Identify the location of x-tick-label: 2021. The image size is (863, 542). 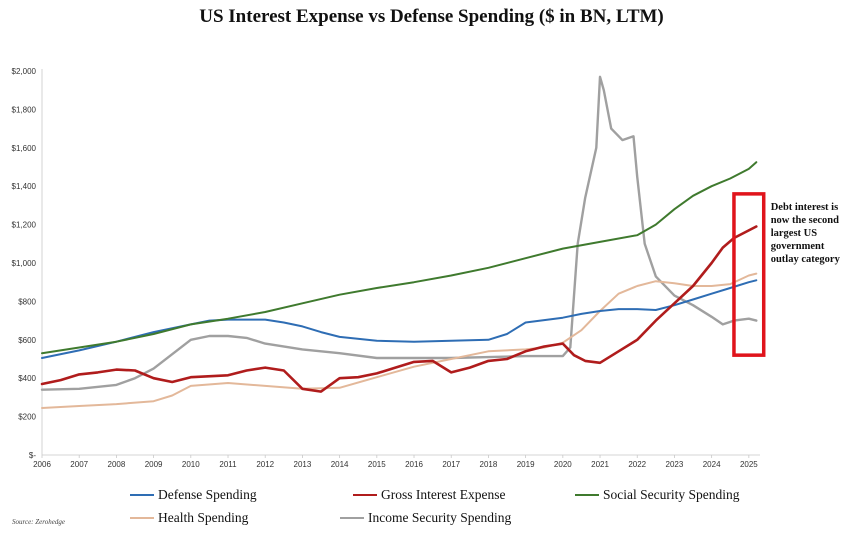
(600, 464).